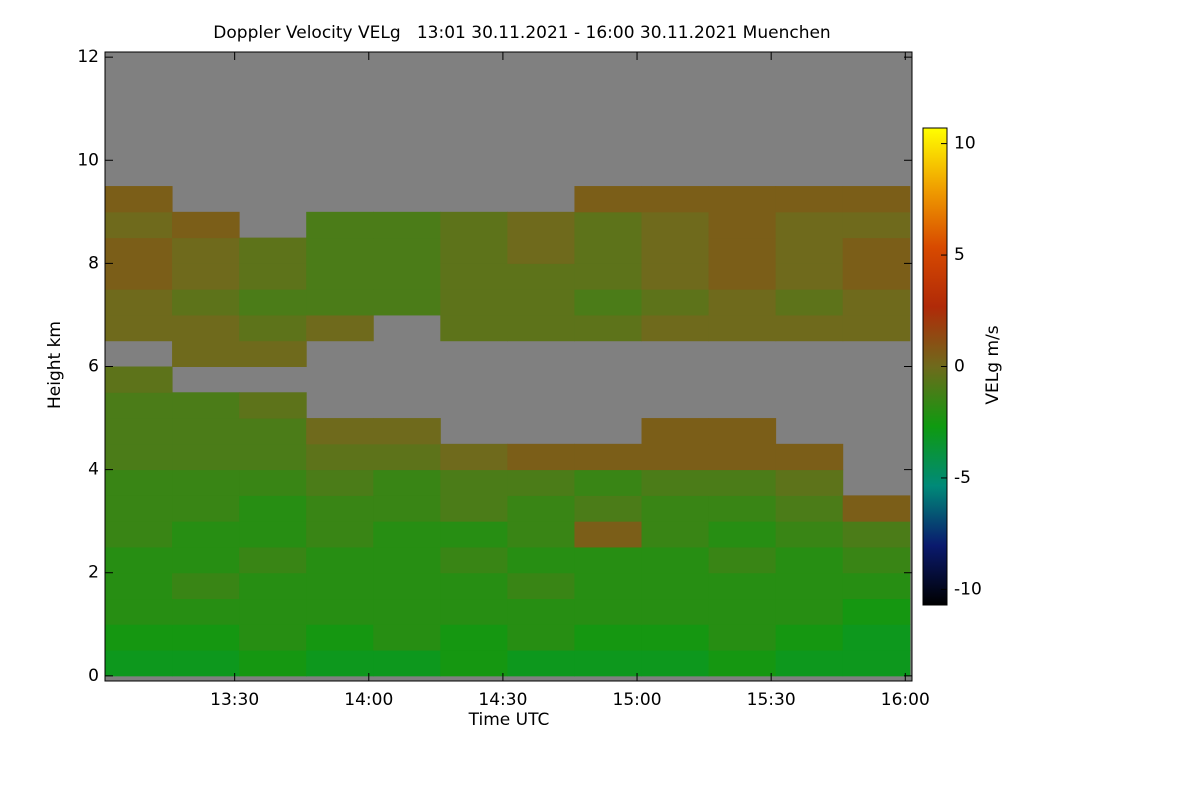  I want to click on x-tick-label: 16:00, so click(905, 700).